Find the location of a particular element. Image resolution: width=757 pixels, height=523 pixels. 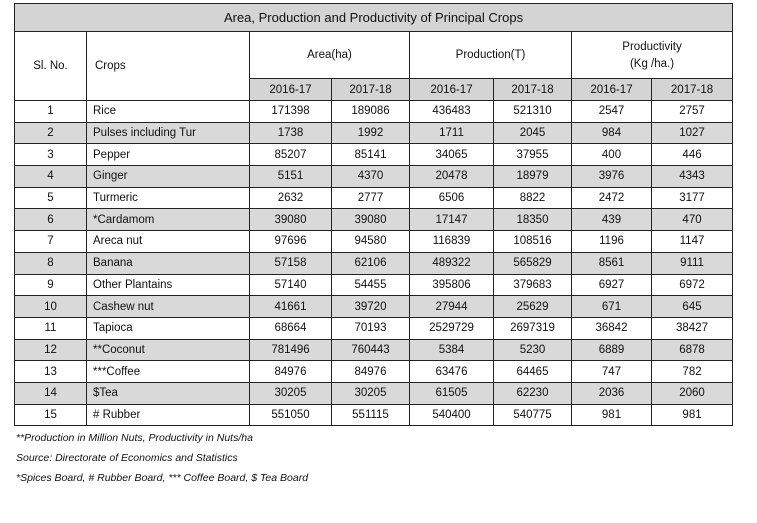

sl-no-cell: 15 is located at coordinates (50, 415).